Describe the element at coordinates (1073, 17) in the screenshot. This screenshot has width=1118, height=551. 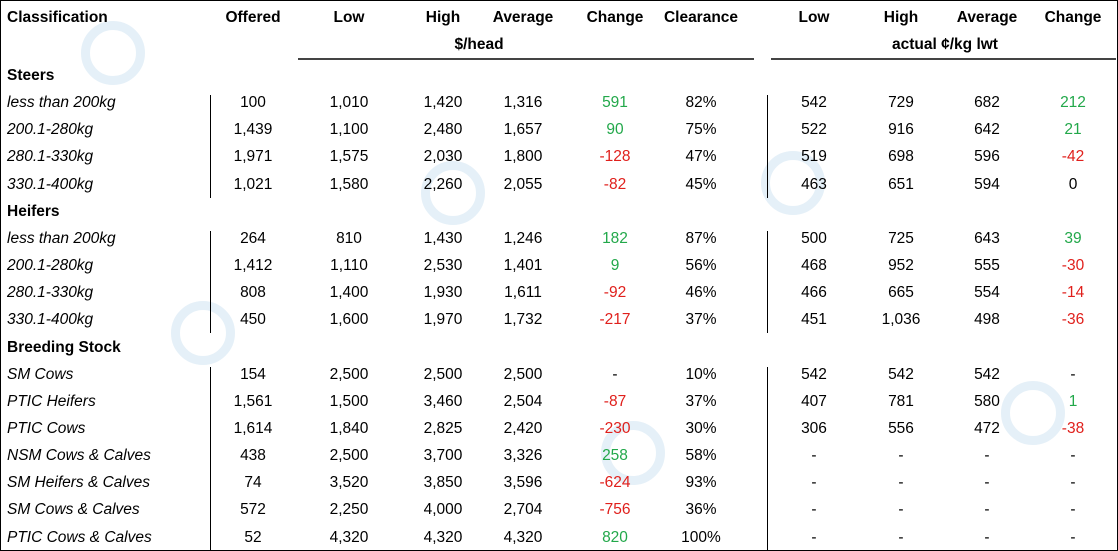
I see `column-header: Change` at that location.